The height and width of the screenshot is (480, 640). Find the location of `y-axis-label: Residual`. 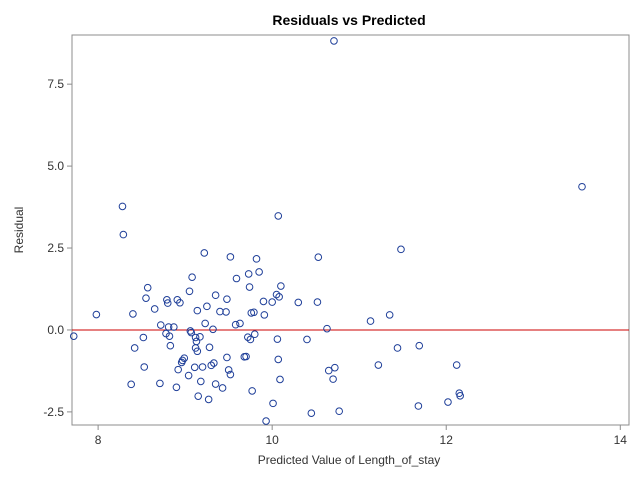

y-axis-label: Residual is located at coordinates (19, 230).